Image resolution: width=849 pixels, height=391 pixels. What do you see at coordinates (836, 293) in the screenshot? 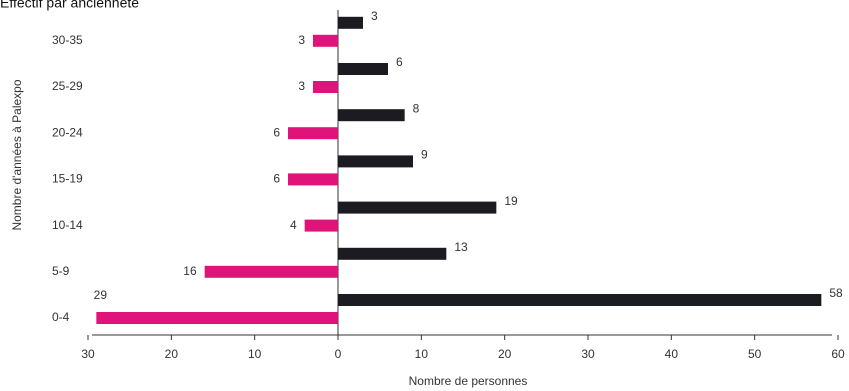
I see `value-label: 58` at bounding box center [836, 293].